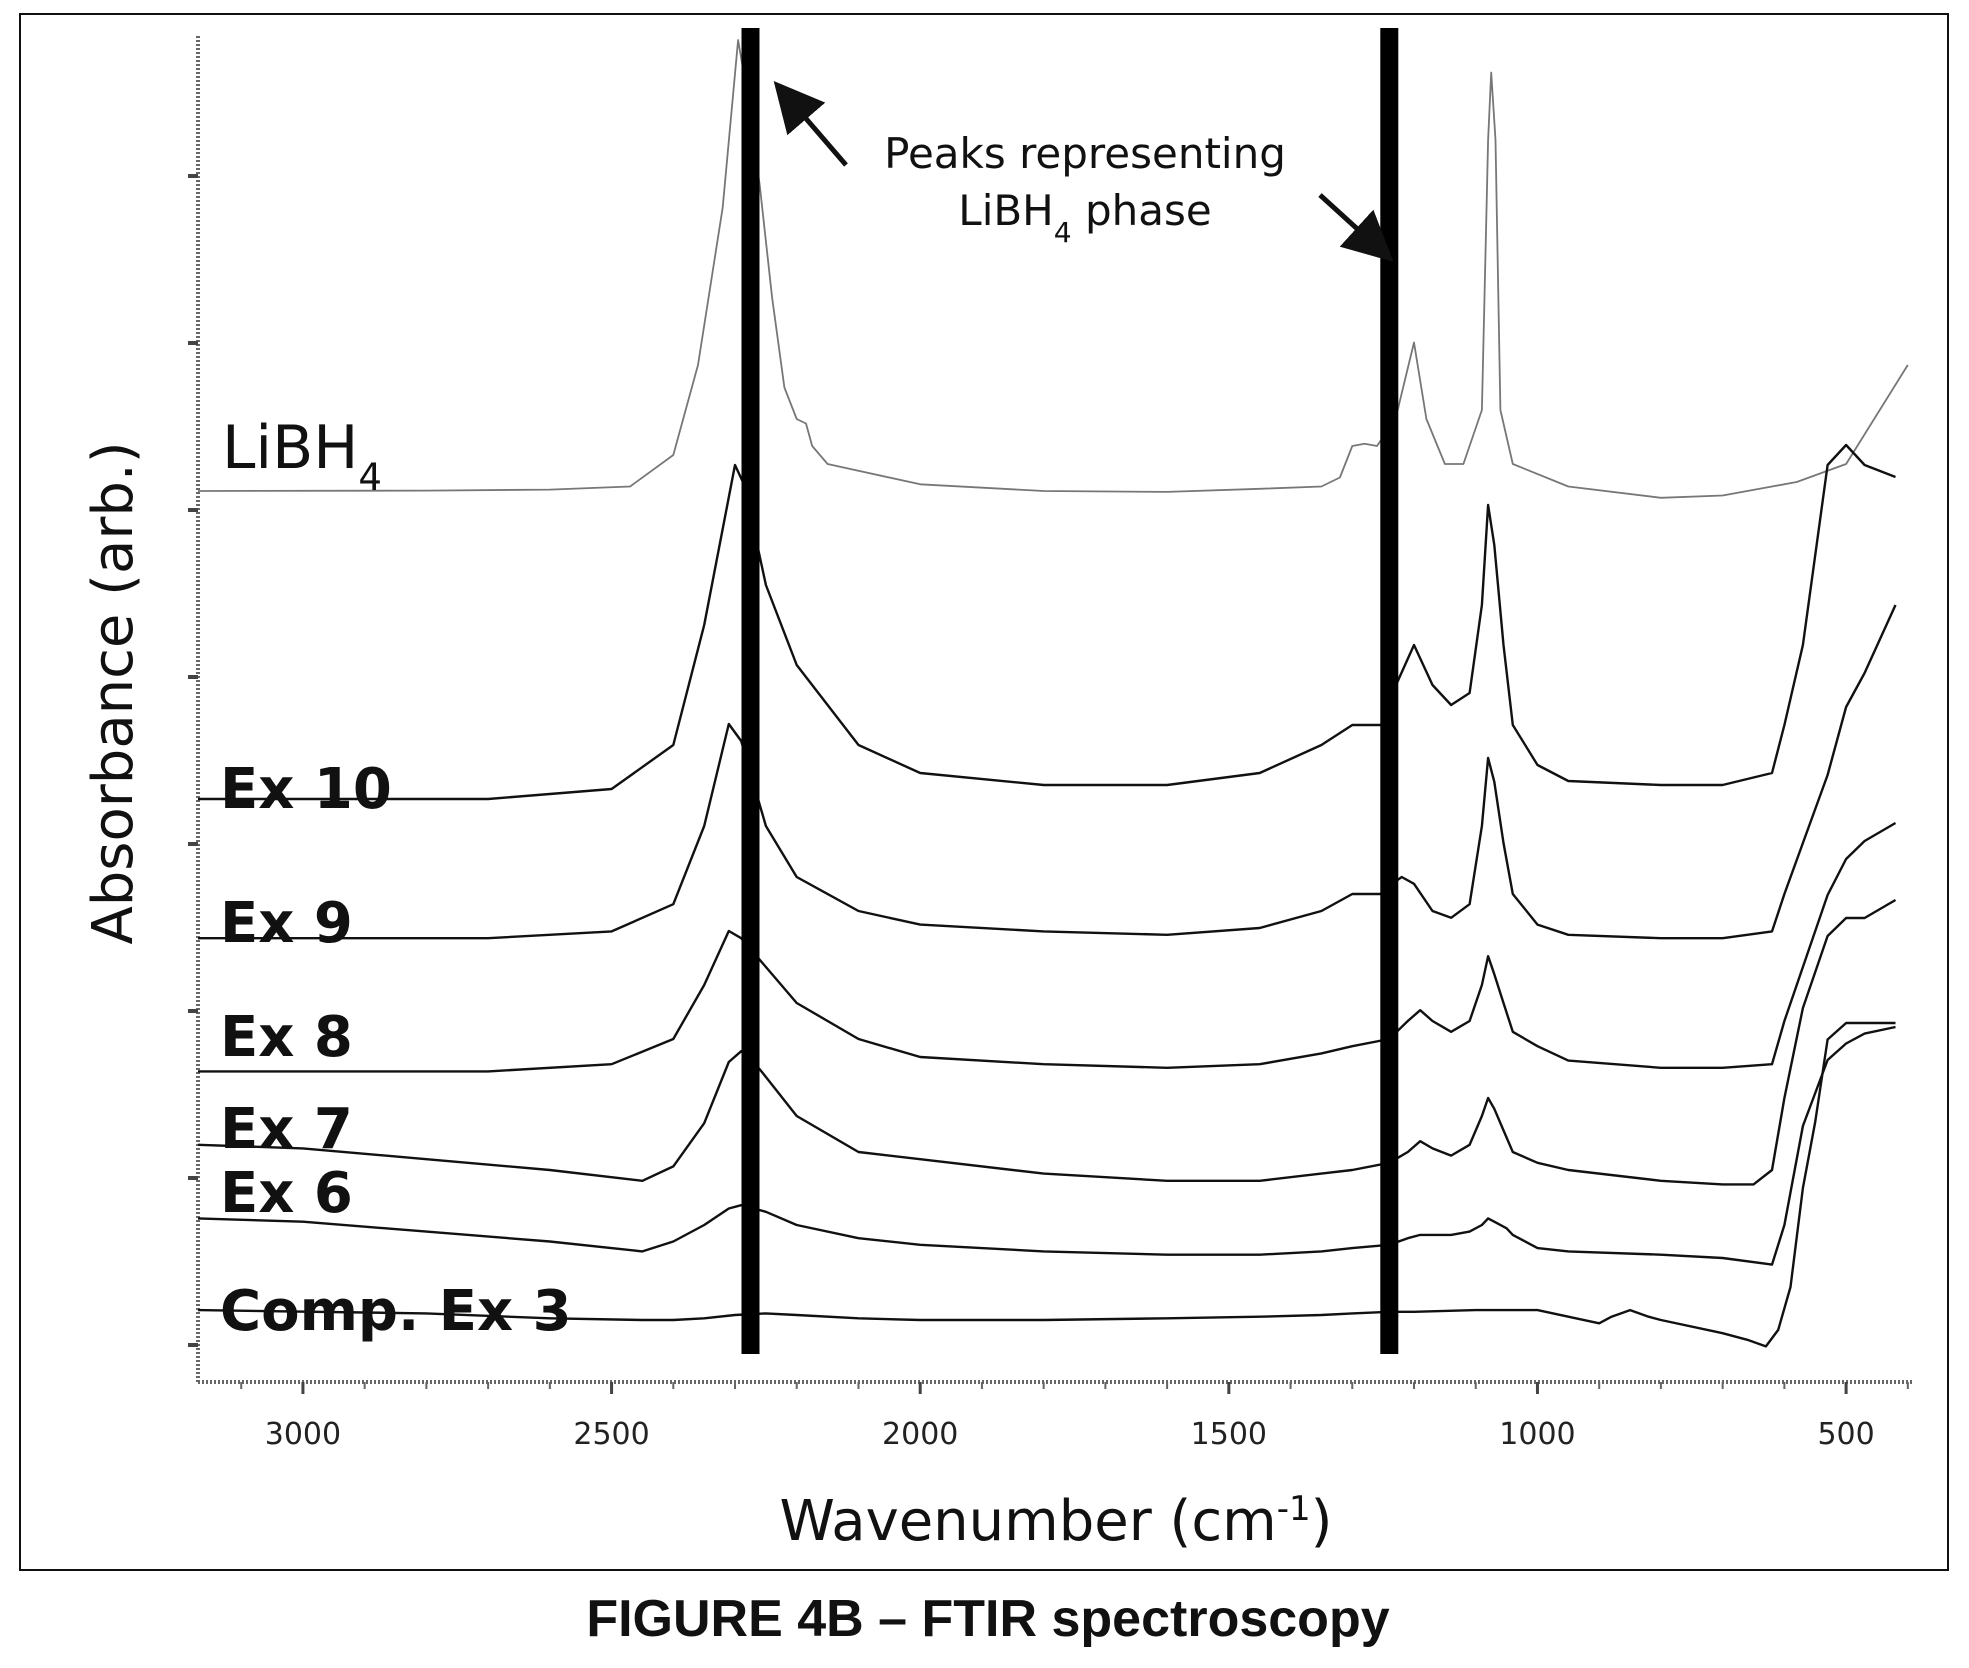 This screenshot has width=1969, height=1668. I want to click on figure-caption: FIGURE 4B – FTIR spectroscopy, so click(987, 1619).